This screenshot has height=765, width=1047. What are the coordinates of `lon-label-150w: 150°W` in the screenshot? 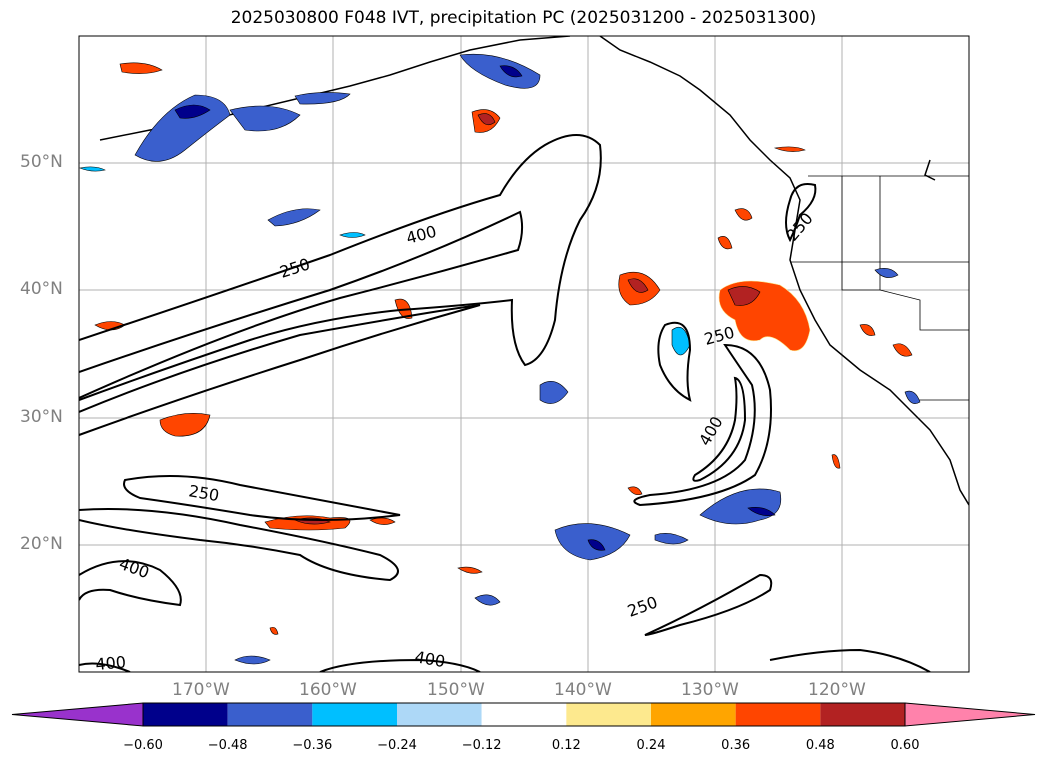 It's located at (456, 690).